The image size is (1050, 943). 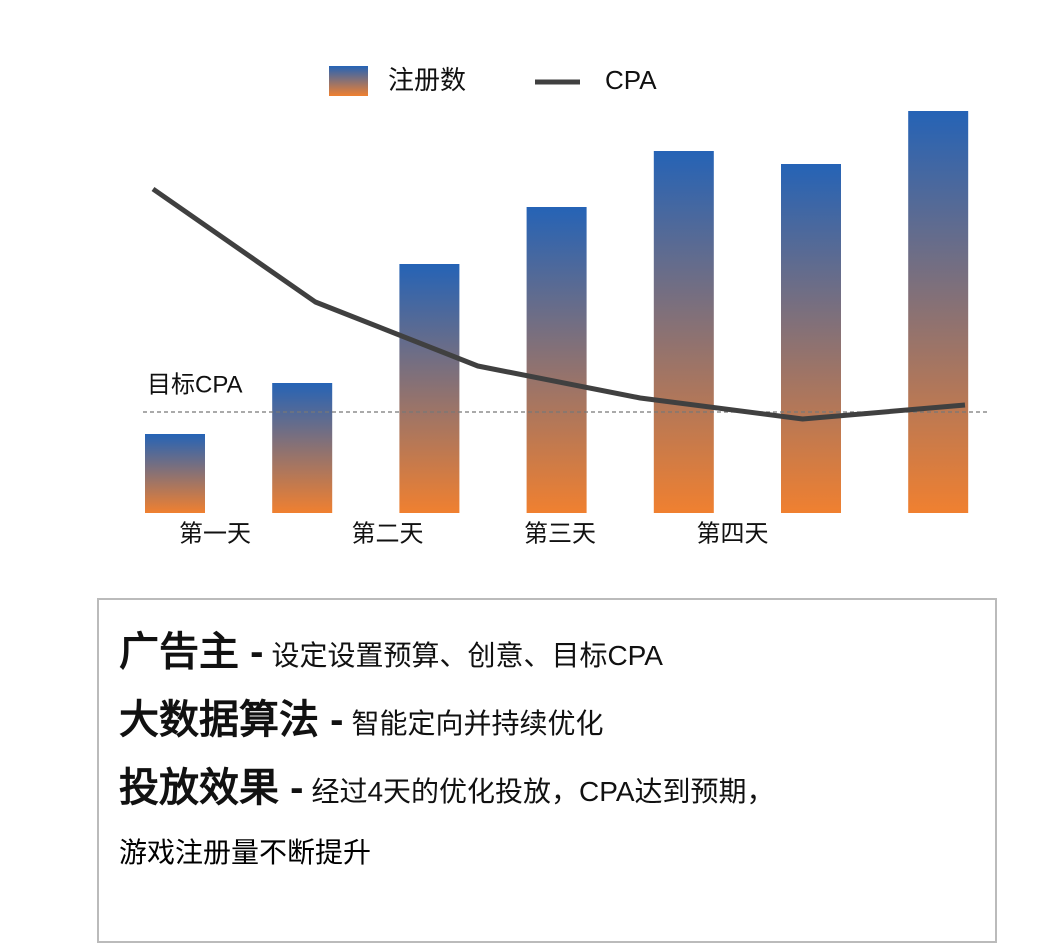 I want to click on note-body: 智能定向并持续优化, so click(x=477, y=723).